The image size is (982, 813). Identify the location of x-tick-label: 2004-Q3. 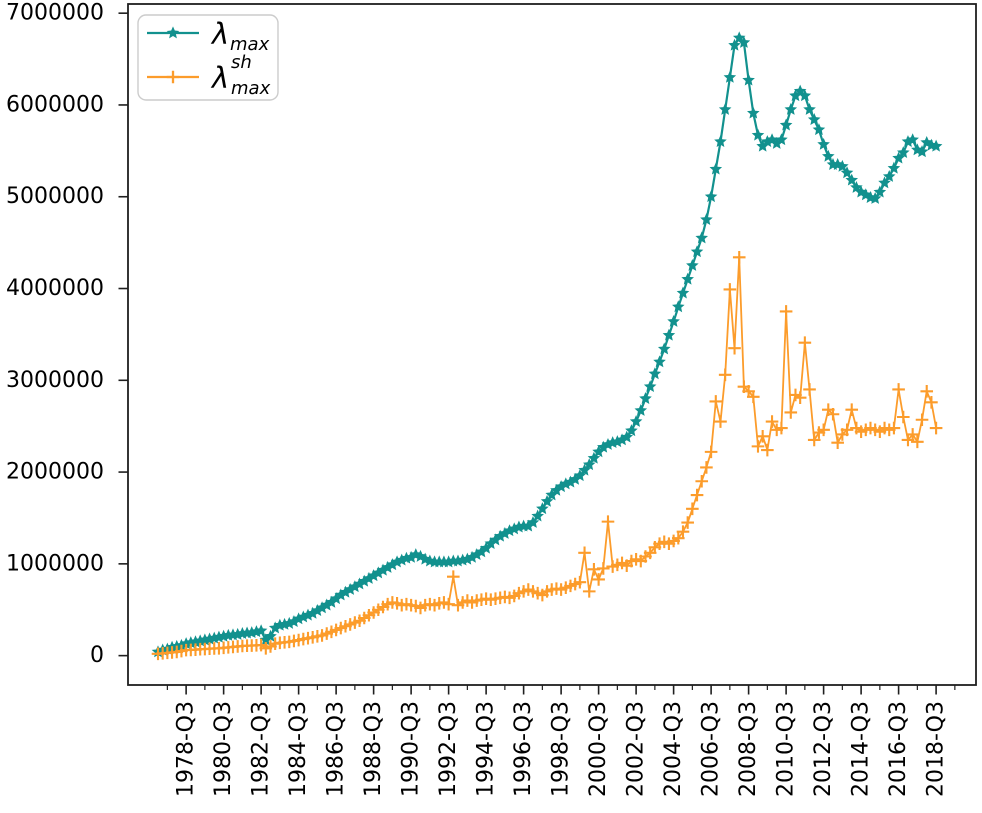
(673, 749).